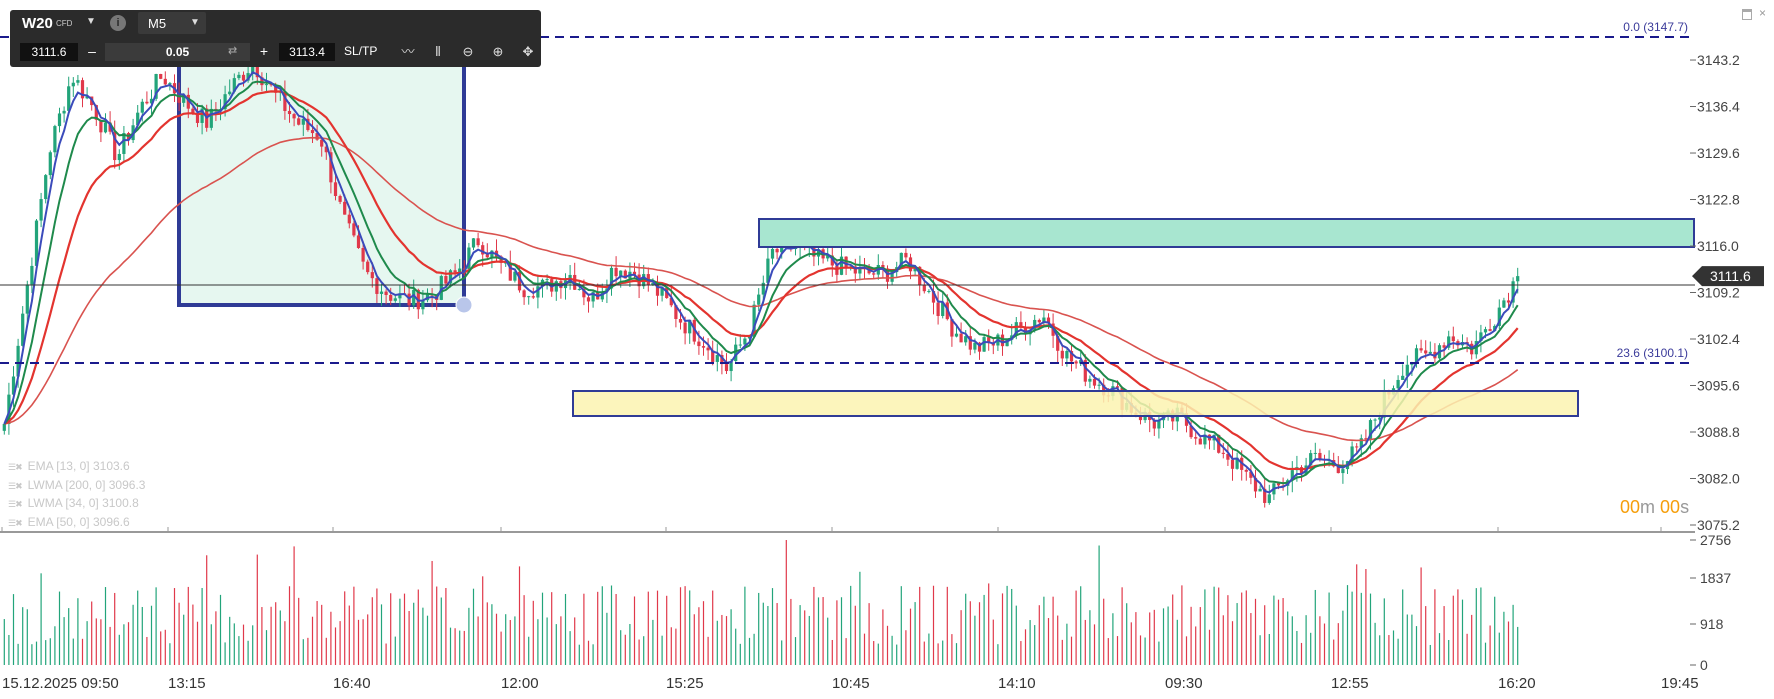 The width and height of the screenshot is (1774, 699). I want to click on indicator-lwma200: ☰✖ LWMA [200, 0] 3096.3, so click(76, 486).